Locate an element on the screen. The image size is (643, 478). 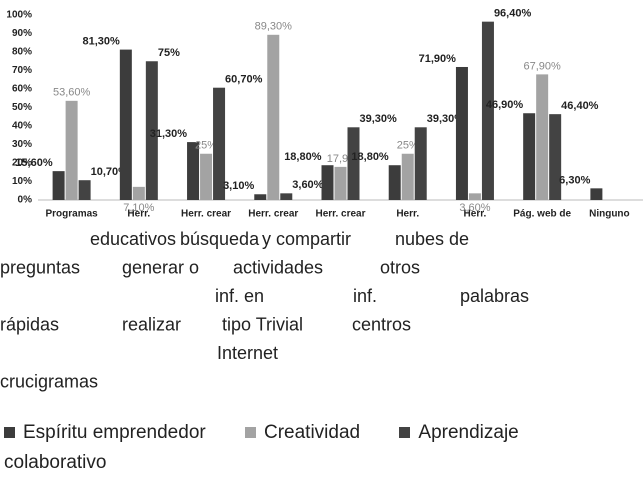
data-label: 67,90% is located at coordinates (543, 66).